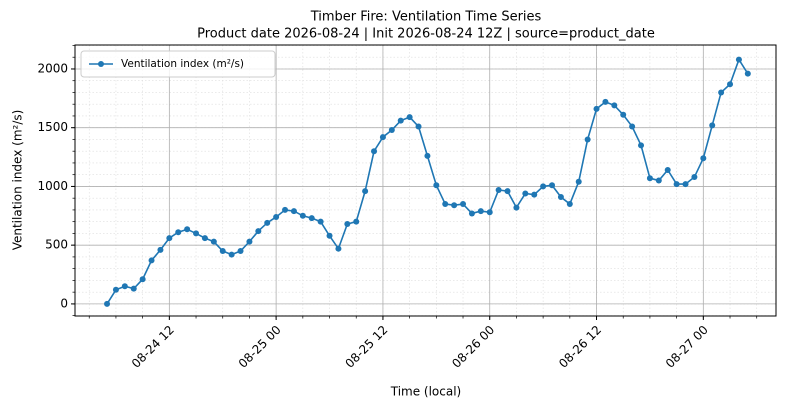 This screenshot has height=409, width=790. Describe the element at coordinates (366, 347) in the screenshot. I see `x-tick-label: 08-25 12` at that location.